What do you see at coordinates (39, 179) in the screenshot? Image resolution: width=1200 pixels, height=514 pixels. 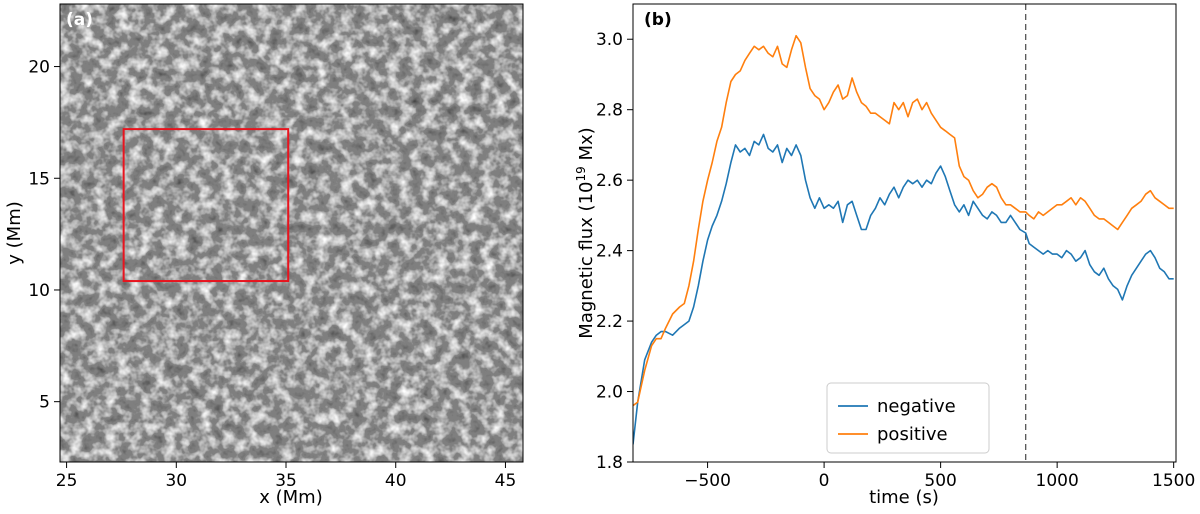 I see `y-tick-label: 15` at bounding box center [39, 179].